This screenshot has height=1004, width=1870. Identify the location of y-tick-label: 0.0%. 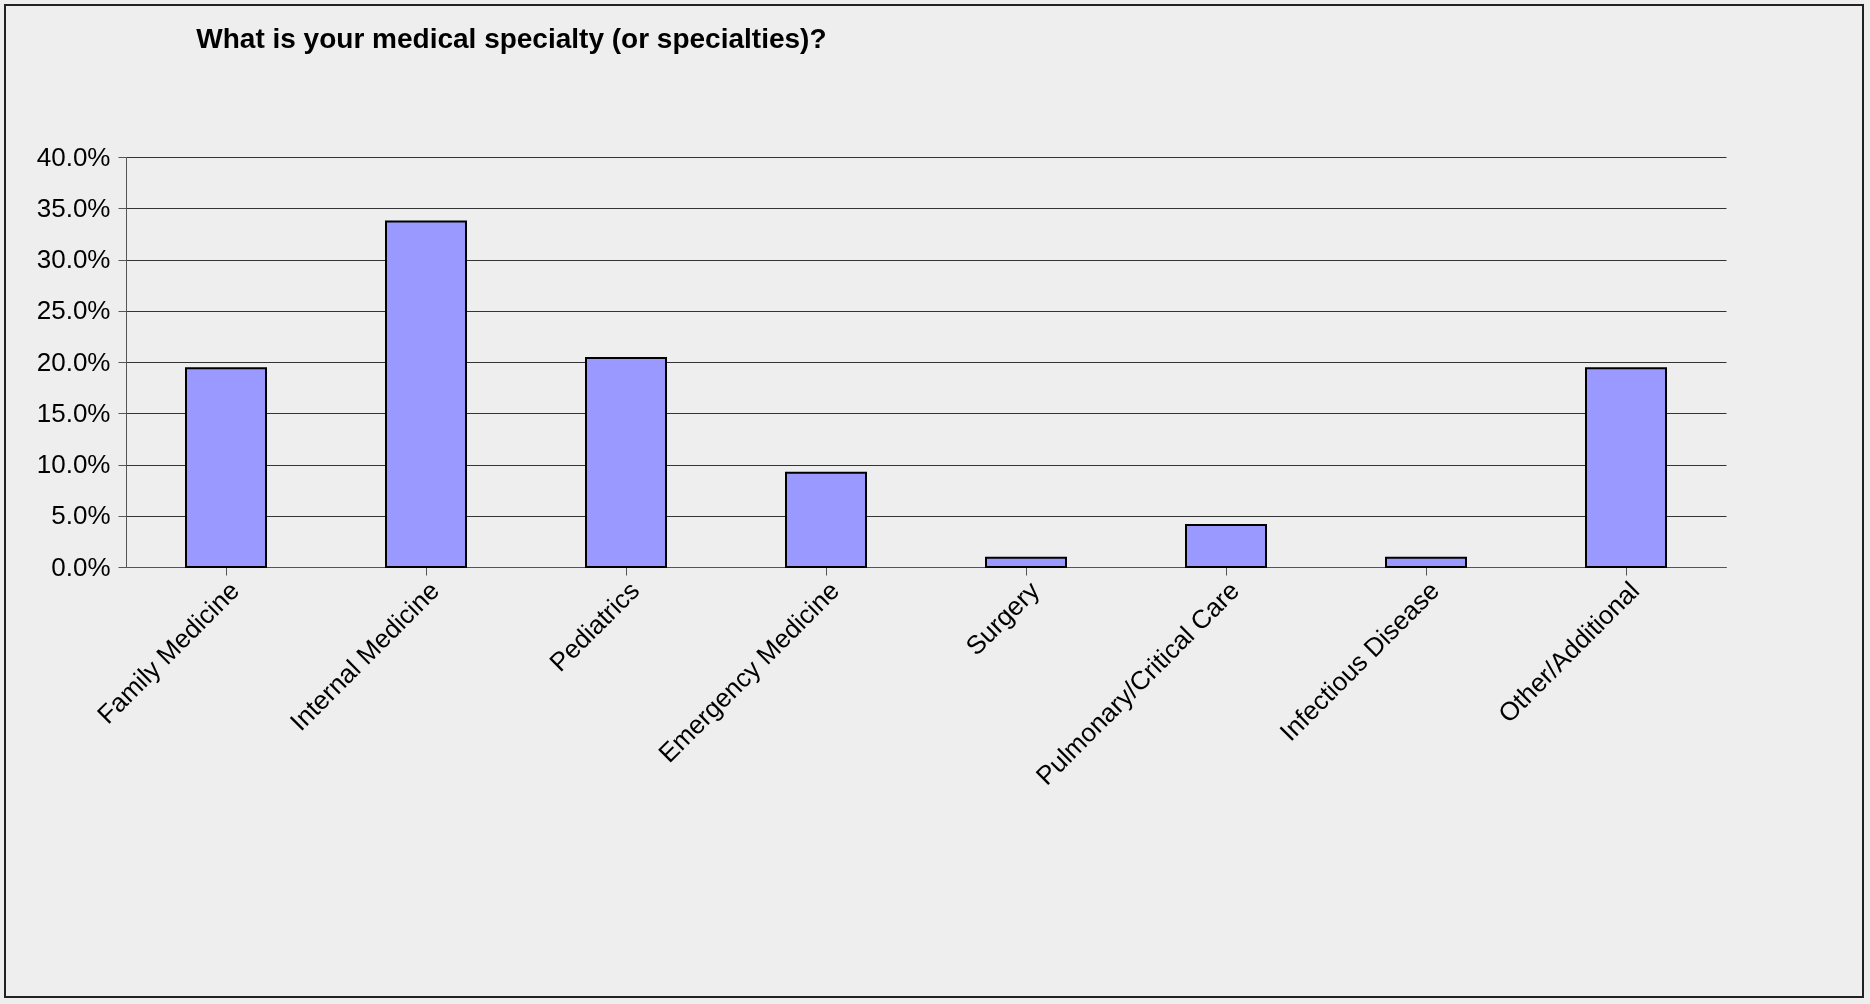
(81, 566).